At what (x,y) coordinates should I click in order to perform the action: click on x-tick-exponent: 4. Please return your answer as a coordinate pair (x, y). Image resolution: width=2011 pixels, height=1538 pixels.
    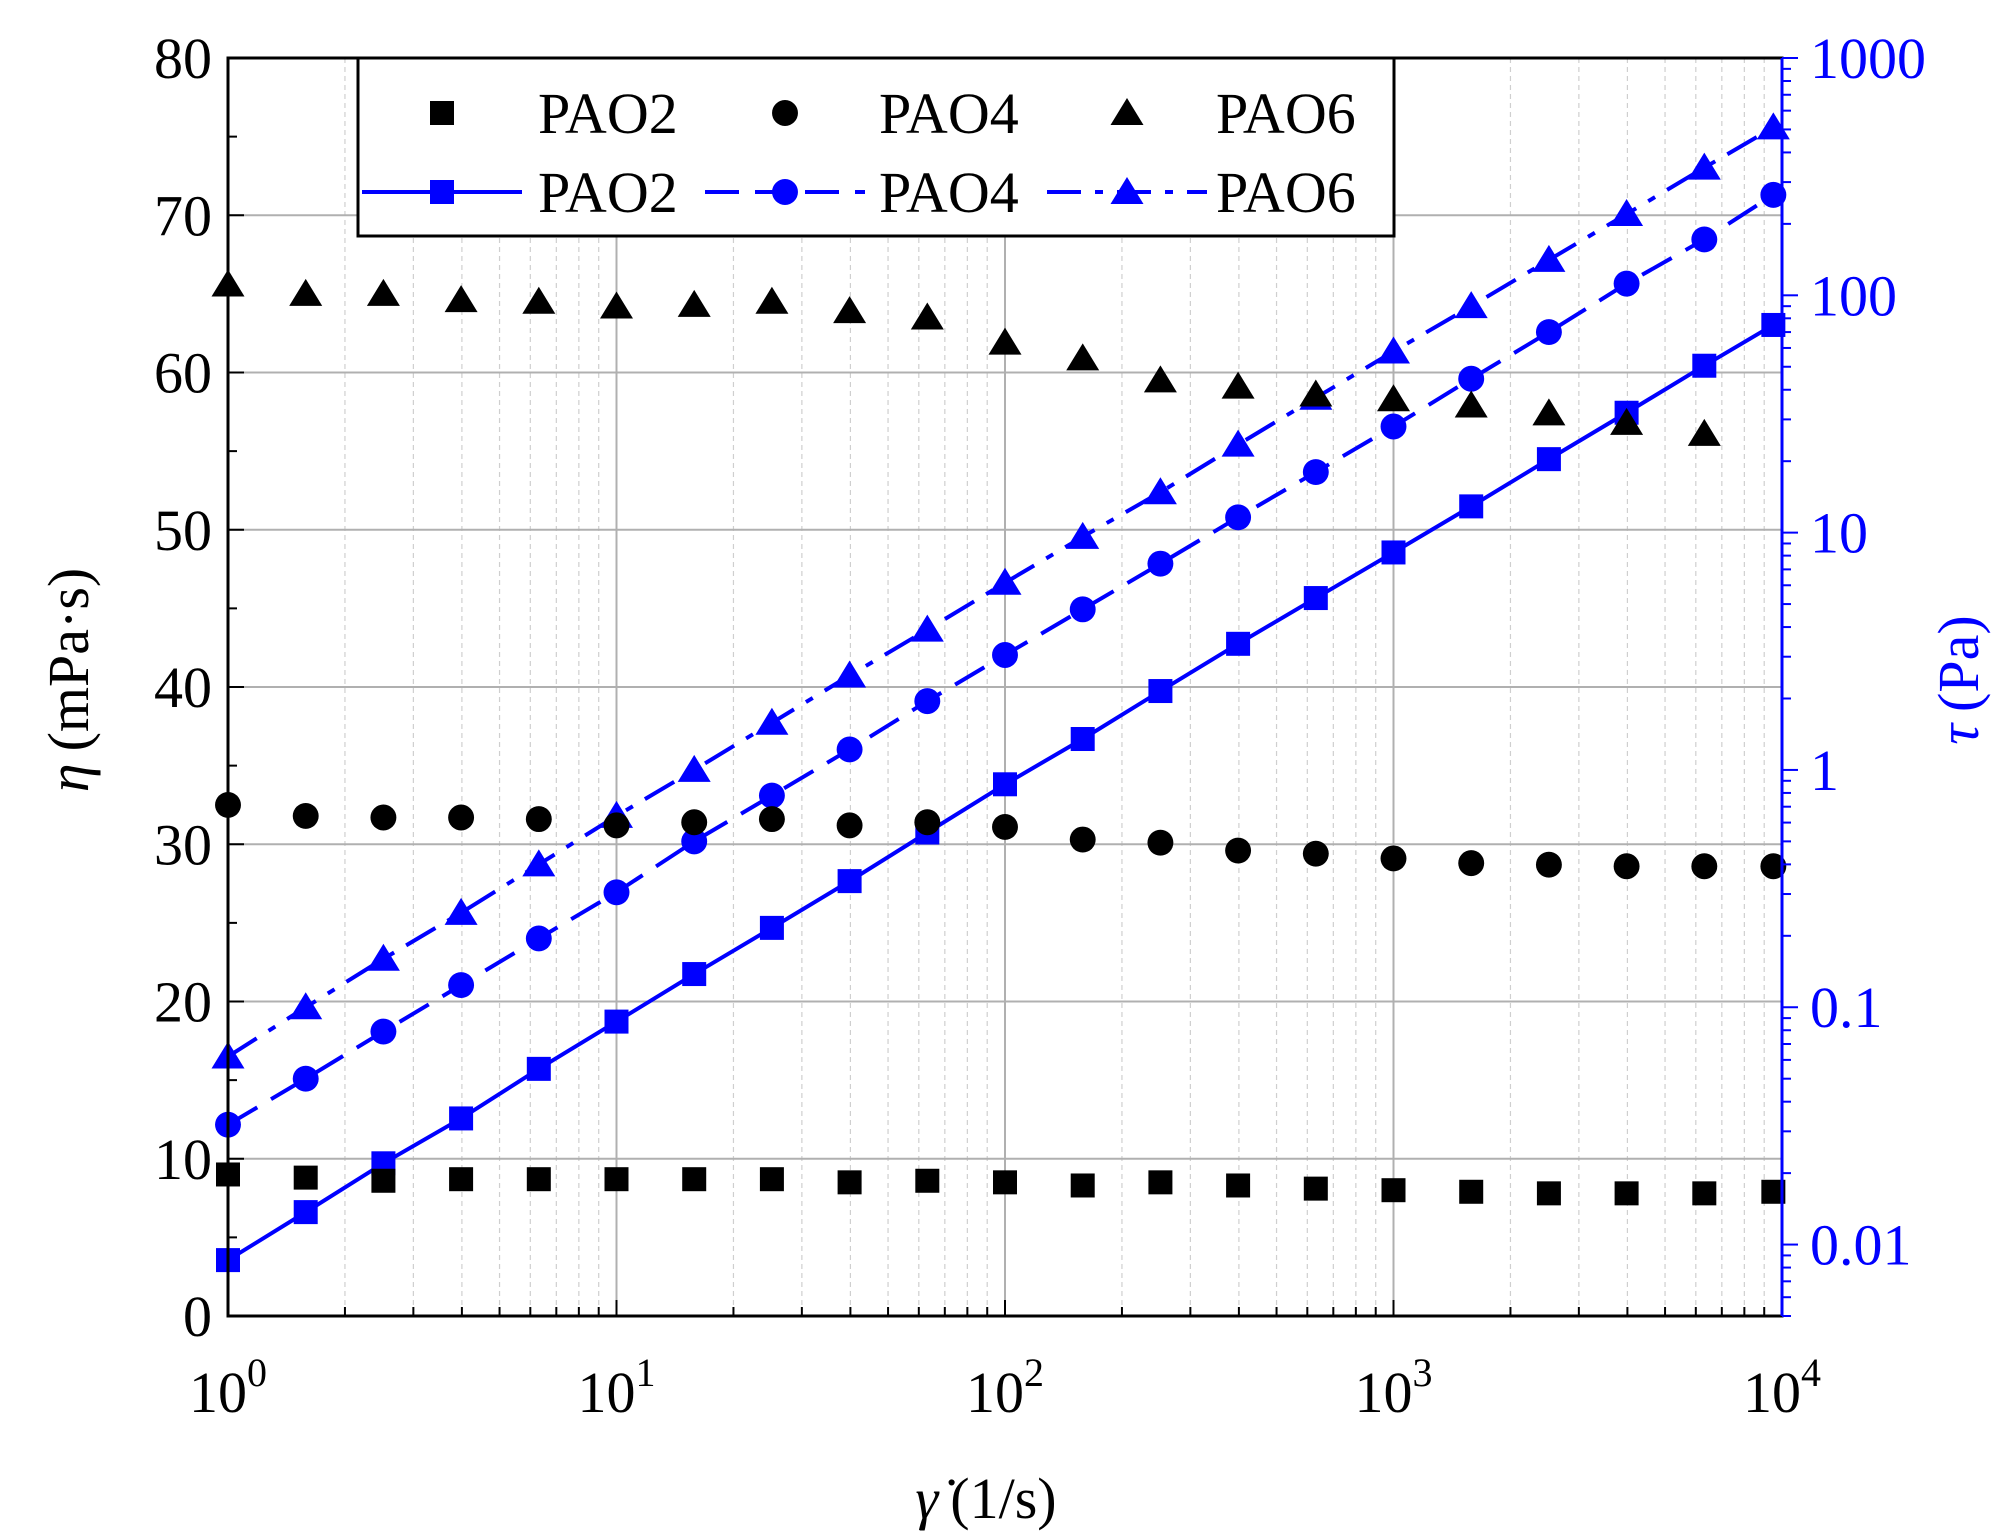
    Looking at the image, I should click on (1811, 1372).